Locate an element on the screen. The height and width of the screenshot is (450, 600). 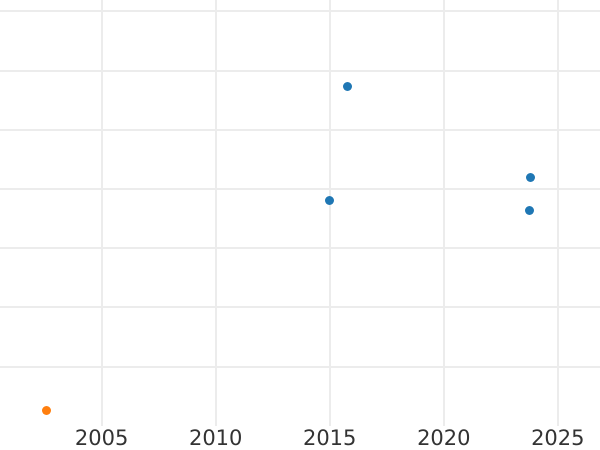
data-point-orange-series is located at coordinates (46, 411).